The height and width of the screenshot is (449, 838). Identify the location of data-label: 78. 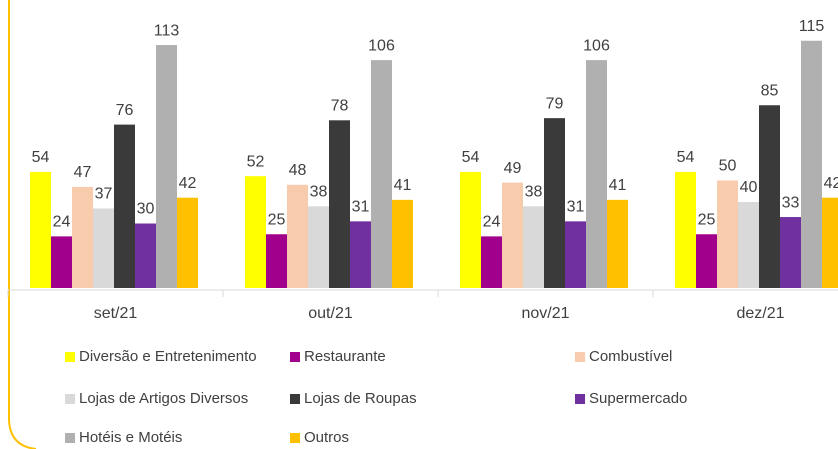
(340, 106).